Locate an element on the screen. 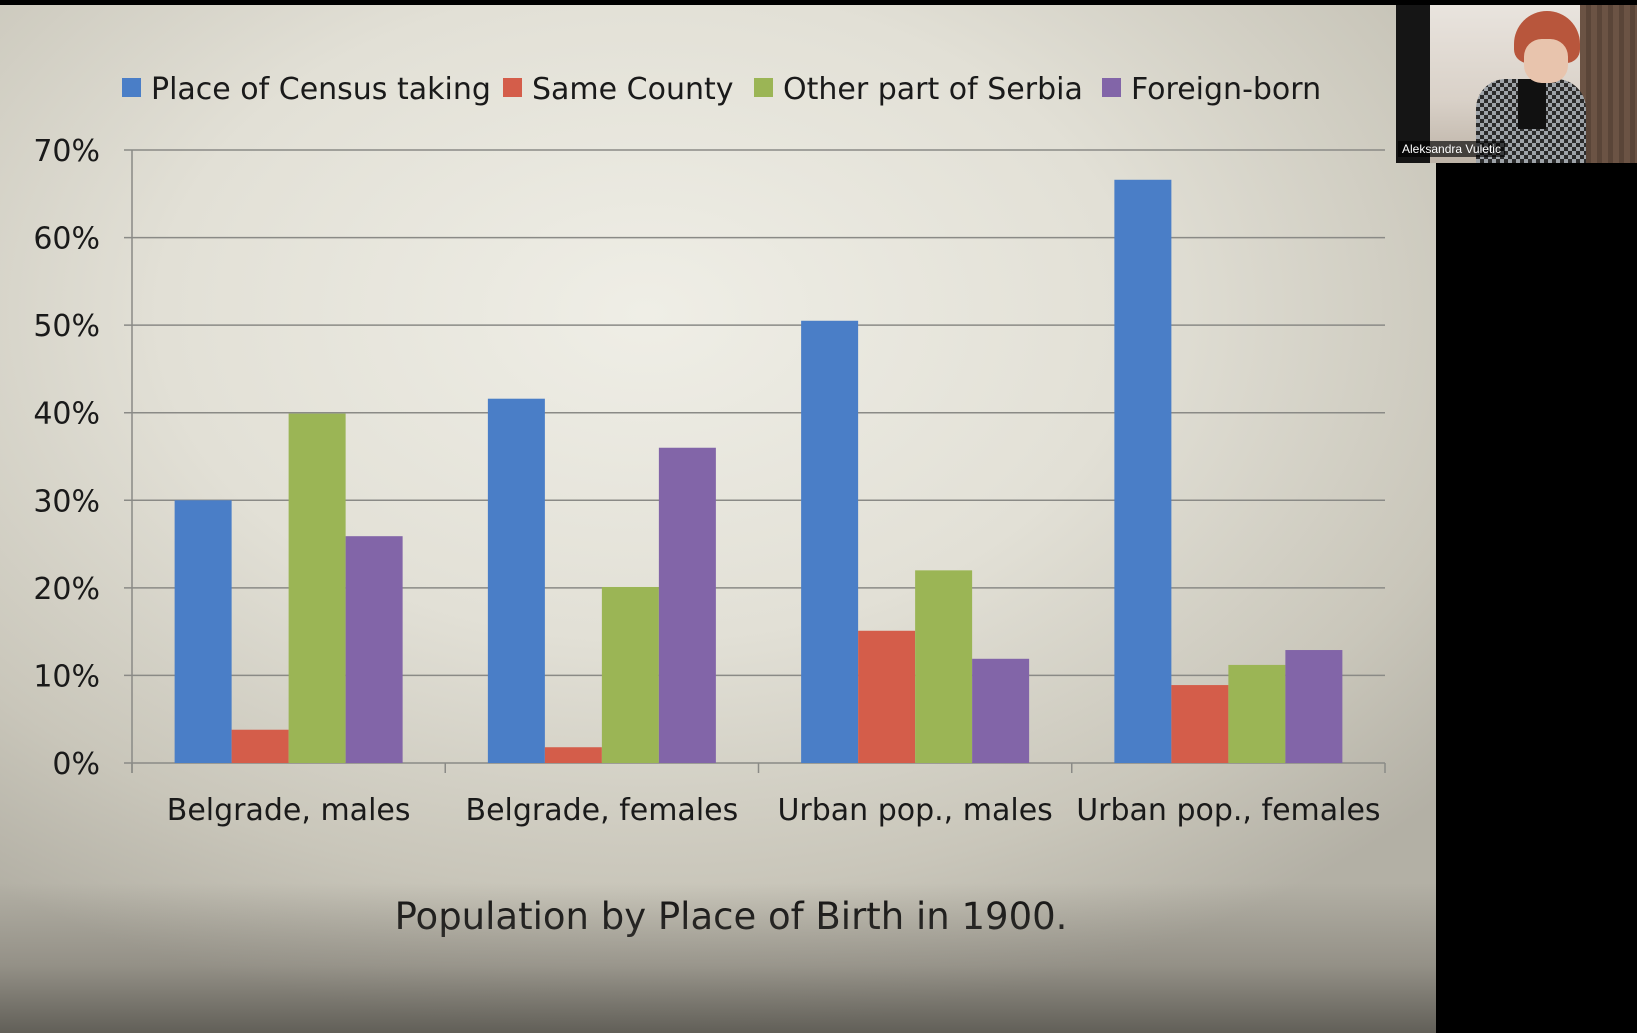 The image size is (1637, 1033). participant-face is located at coordinates (1546, 61).